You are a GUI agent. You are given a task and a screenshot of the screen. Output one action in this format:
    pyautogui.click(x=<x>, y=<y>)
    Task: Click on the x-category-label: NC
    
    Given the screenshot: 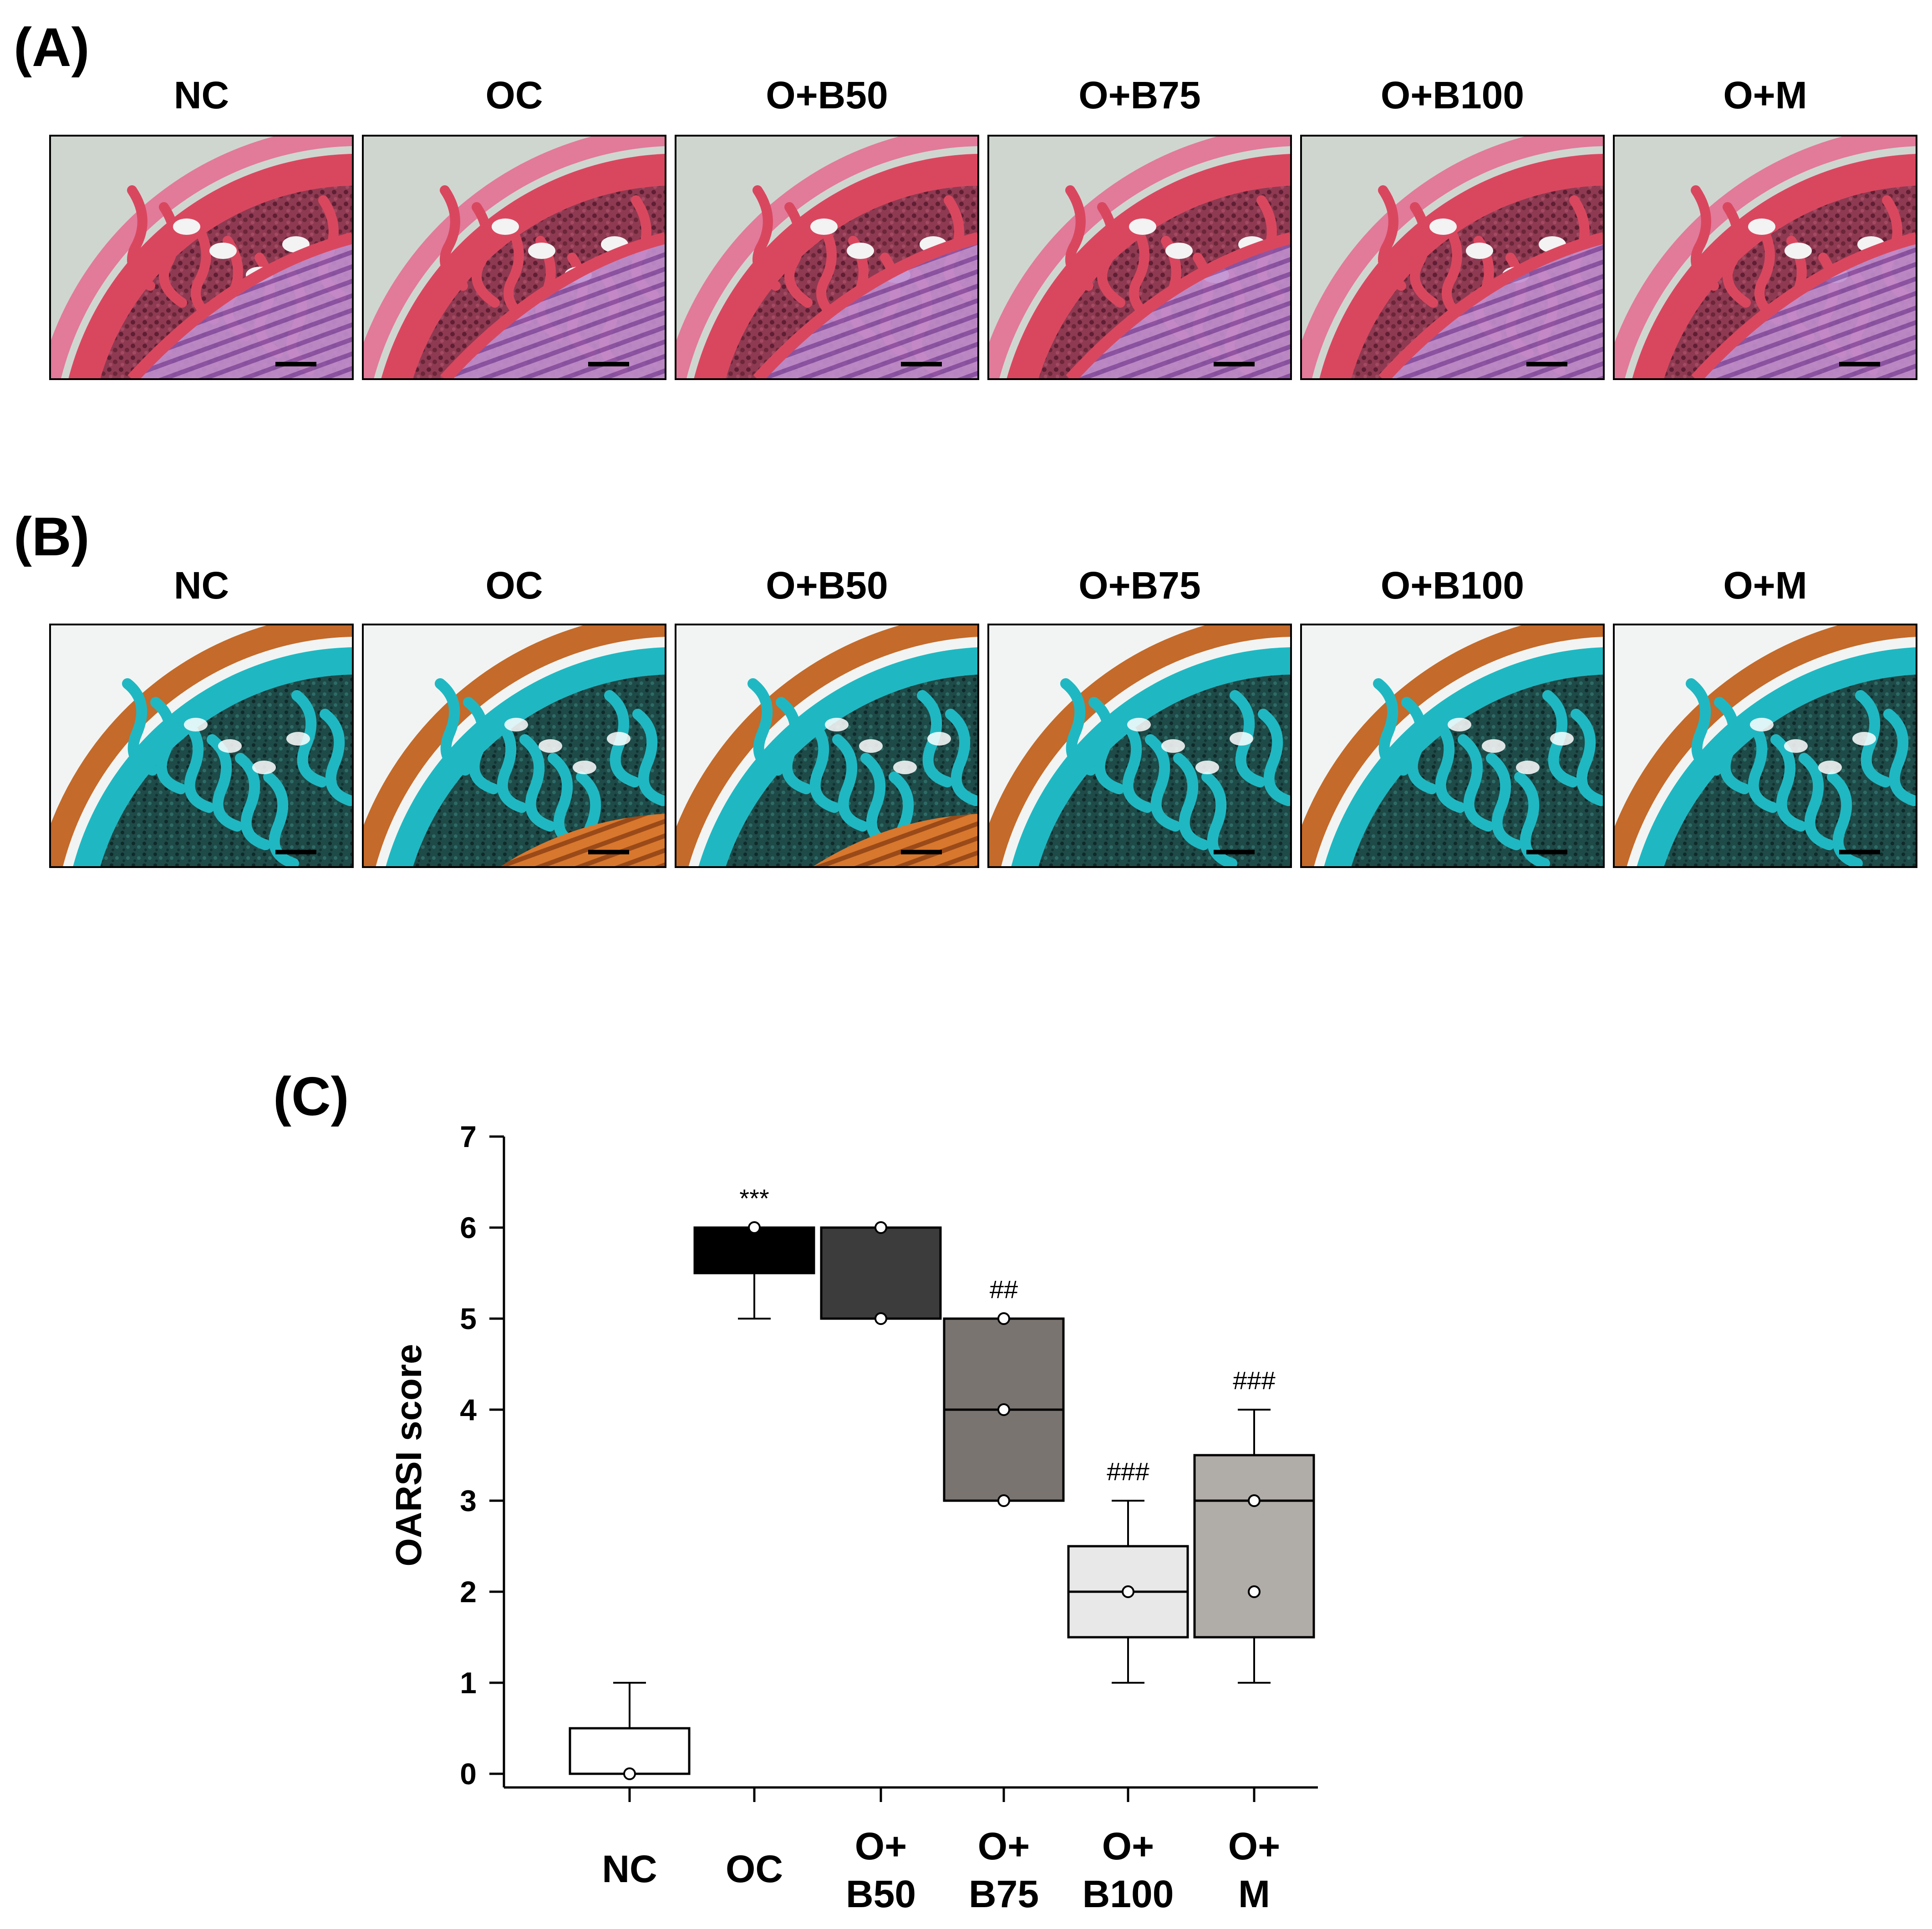 What is the action you would take?
    pyautogui.click(x=629, y=1869)
    